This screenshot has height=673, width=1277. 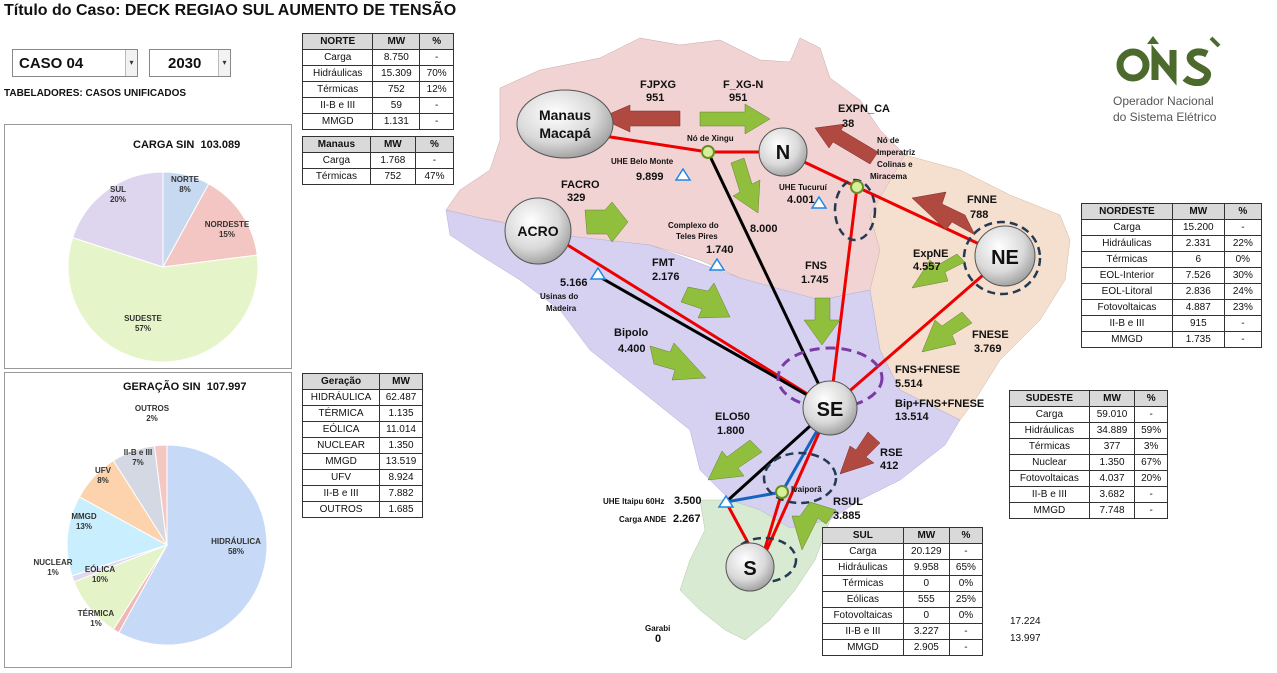 What do you see at coordinates (1088, 398) in the screenshot?
I see `table-header-row: SUDESTE MW%` at bounding box center [1088, 398].